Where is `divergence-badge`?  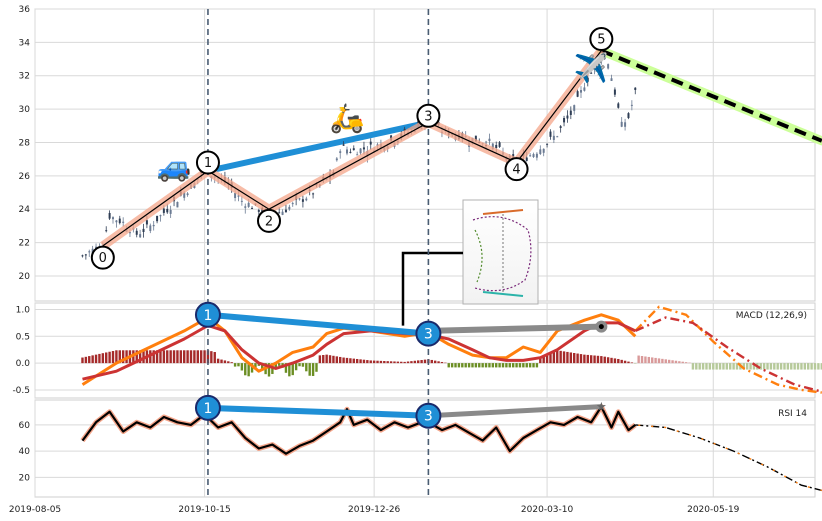 divergence-badge is located at coordinates (428, 333).